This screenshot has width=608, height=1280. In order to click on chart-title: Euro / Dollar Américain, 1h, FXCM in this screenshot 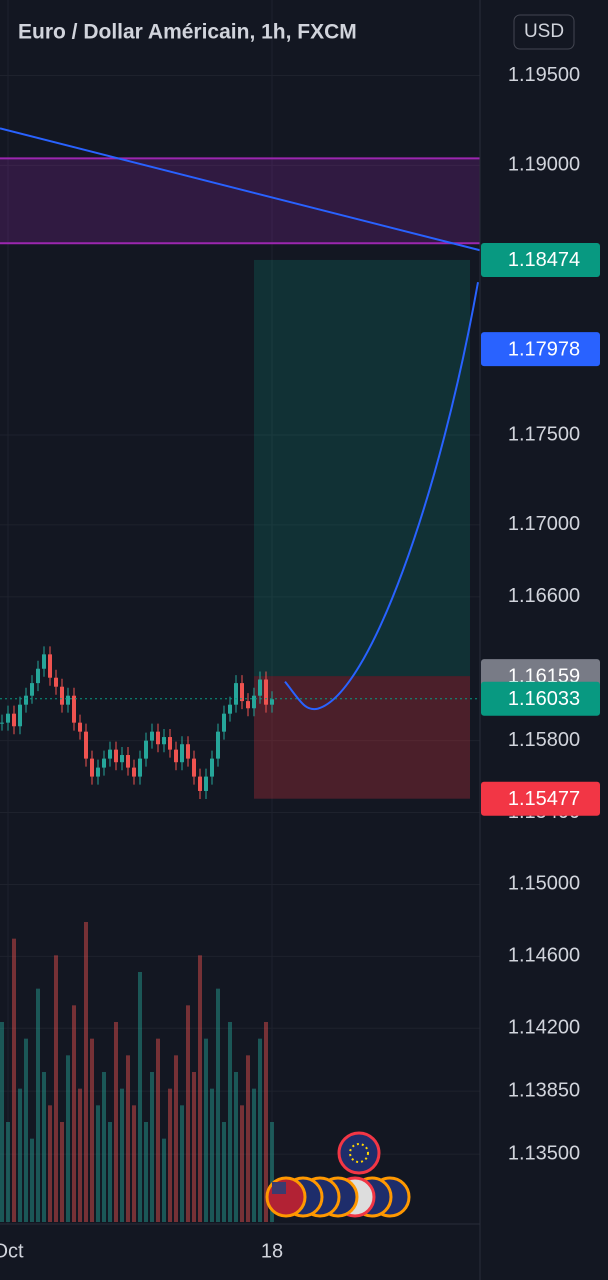, I will do `click(187, 32)`.